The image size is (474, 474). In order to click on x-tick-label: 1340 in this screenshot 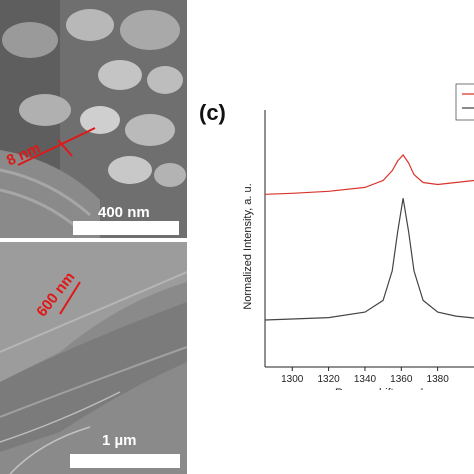, I will do `click(365, 379)`.